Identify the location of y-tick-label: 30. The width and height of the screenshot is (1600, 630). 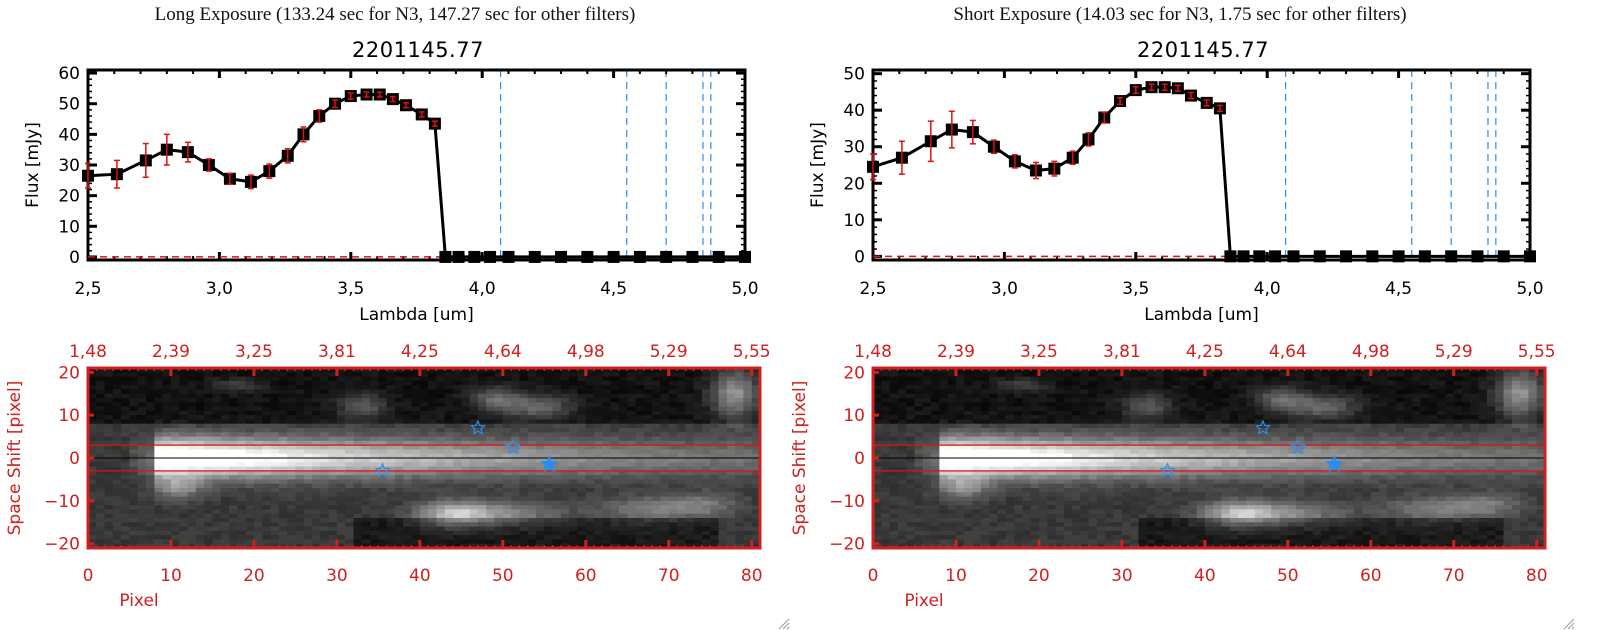
(69, 166).